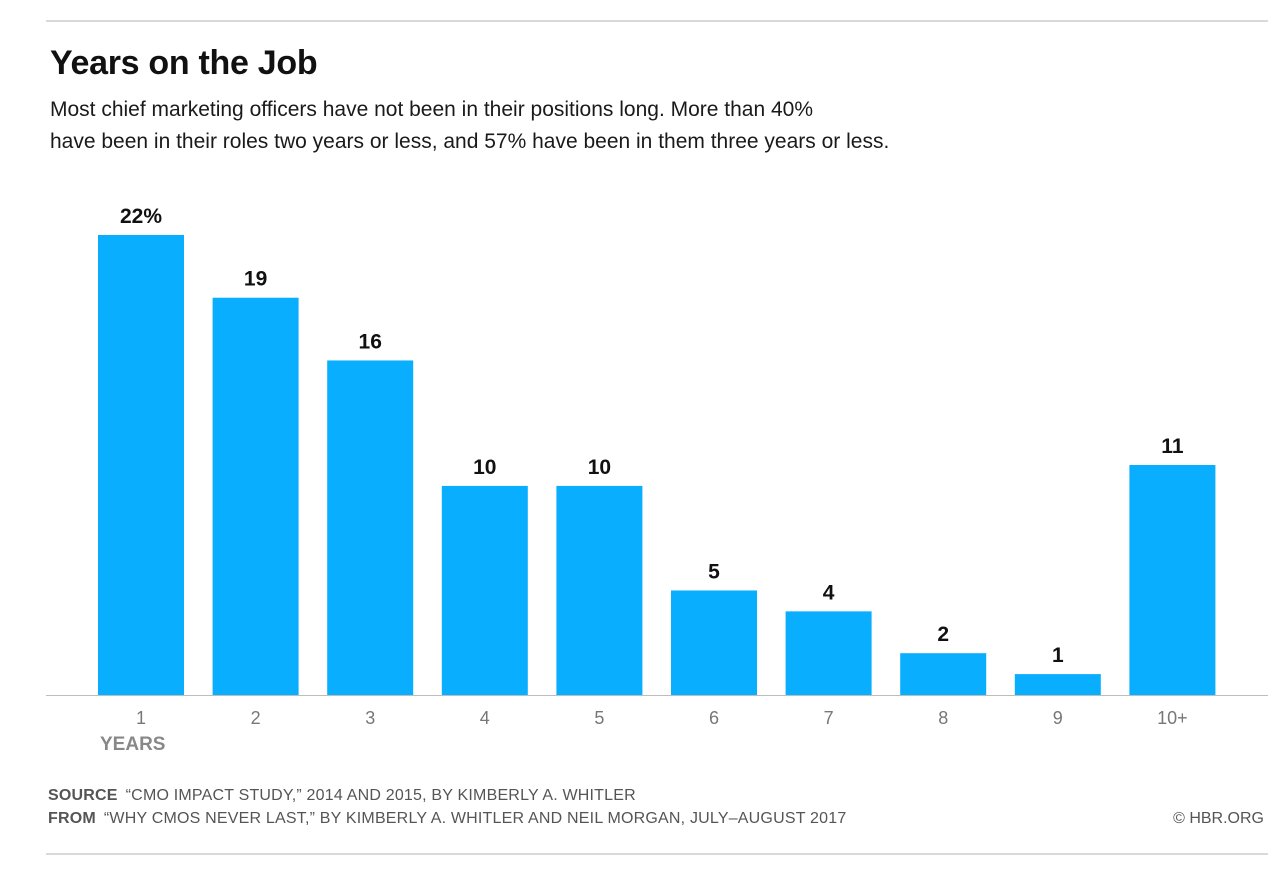  Describe the element at coordinates (484, 467) in the screenshot. I see `data-label-4: 10` at that location.